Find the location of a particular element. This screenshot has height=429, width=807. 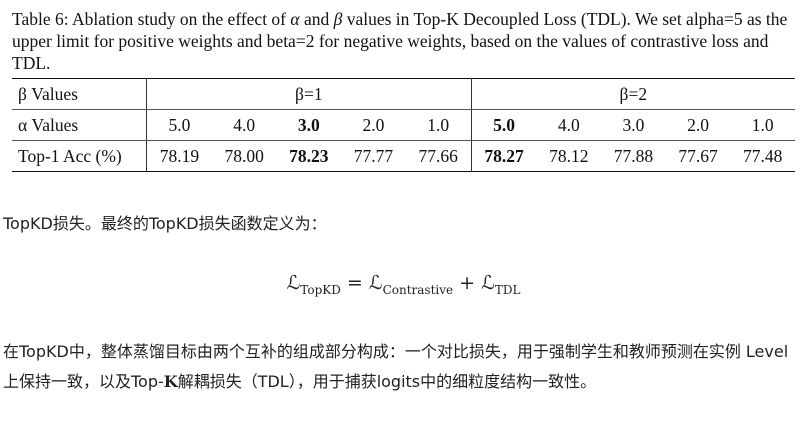

formula: ℒTopKD = ℒContrastive + ℒTDL is located at coordinates (403, 284).